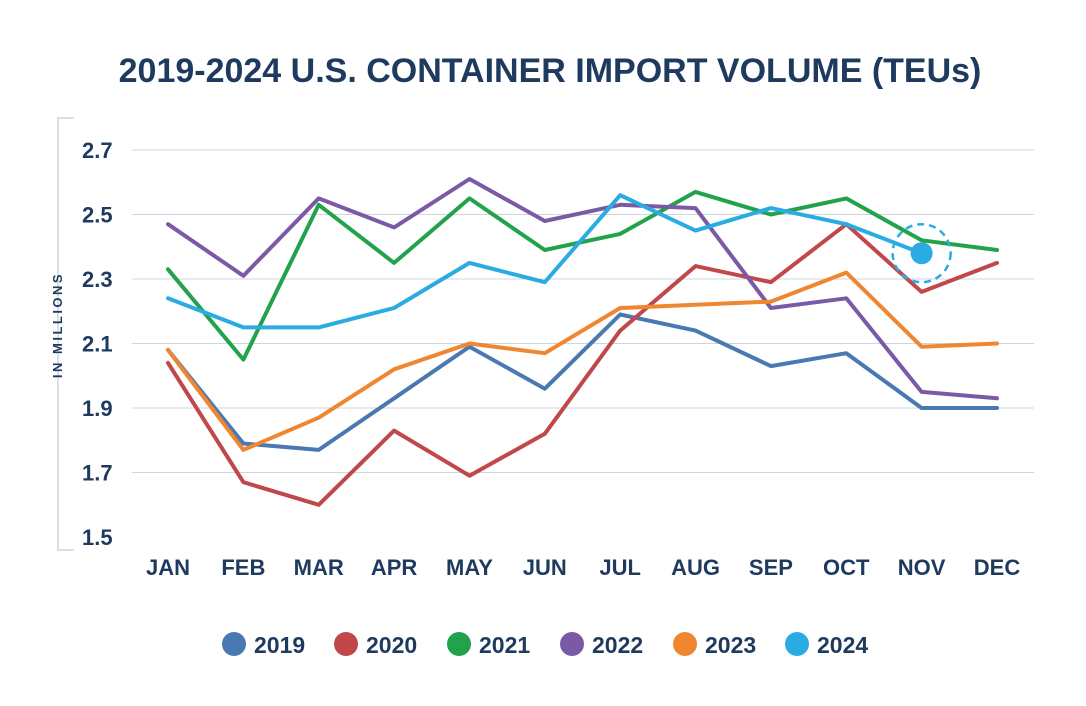 The image size is (1086, 706). Describe the element at coordinates (617, 645) in the screenshot. I see `legend-label: 2022` at that location.